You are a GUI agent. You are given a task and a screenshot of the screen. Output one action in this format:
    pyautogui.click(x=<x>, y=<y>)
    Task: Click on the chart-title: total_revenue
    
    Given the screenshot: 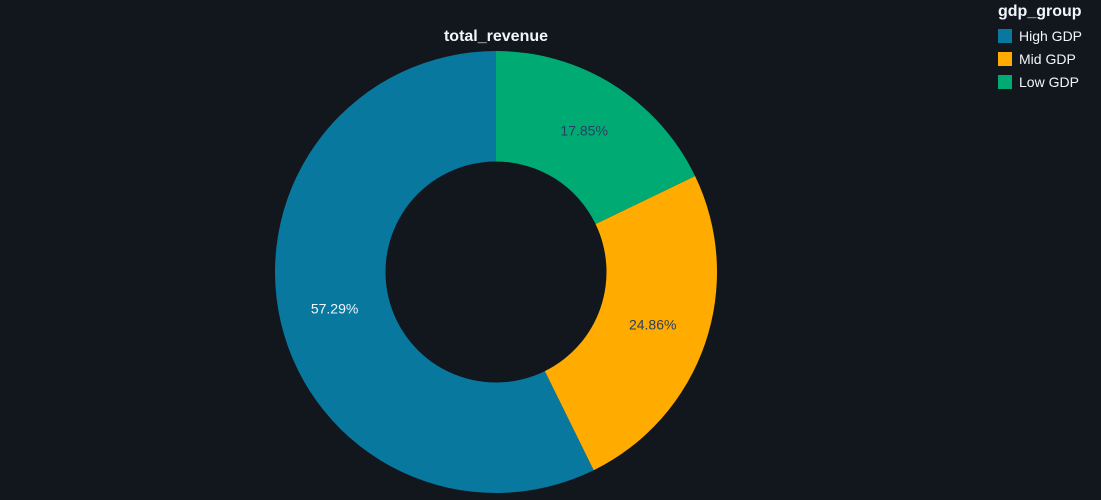 What is the action you would take?
    pyautogui.click(x=496, y=36)
    